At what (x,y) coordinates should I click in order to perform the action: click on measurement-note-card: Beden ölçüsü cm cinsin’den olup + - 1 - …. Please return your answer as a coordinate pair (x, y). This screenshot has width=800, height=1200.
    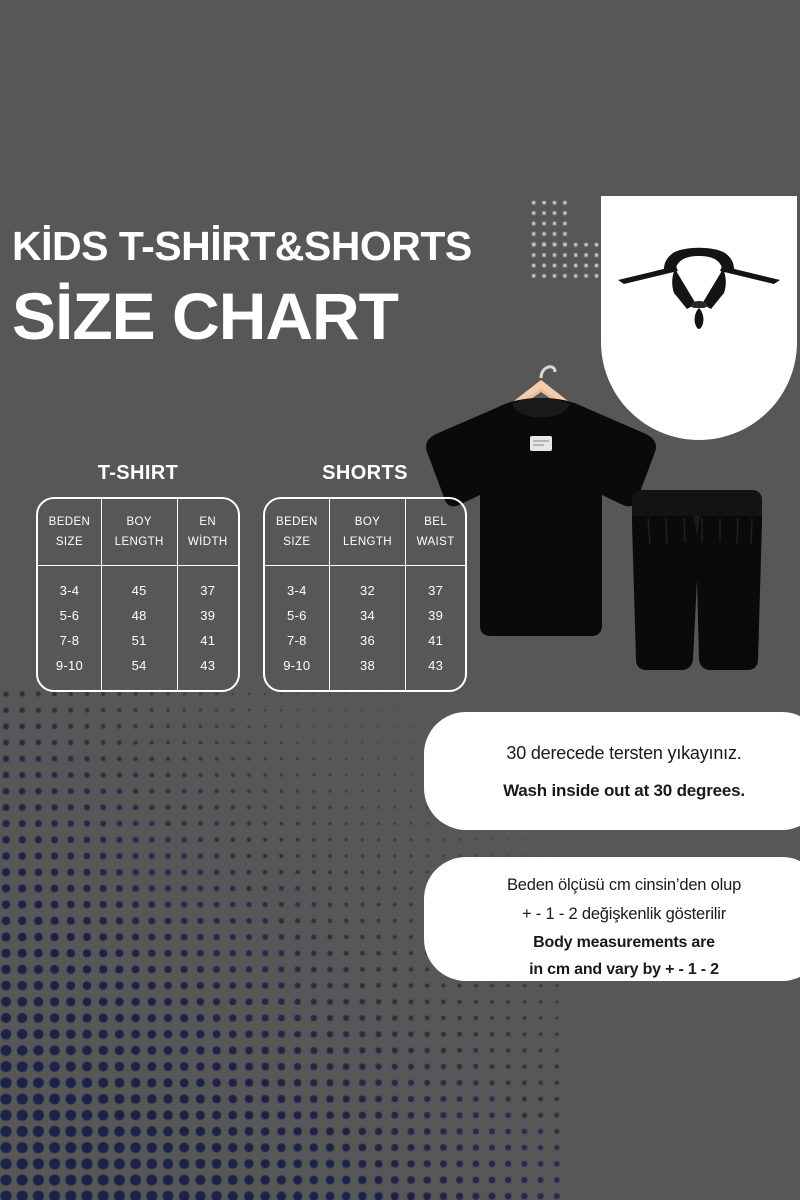
    Looking at the image, I should click on (612, 919).